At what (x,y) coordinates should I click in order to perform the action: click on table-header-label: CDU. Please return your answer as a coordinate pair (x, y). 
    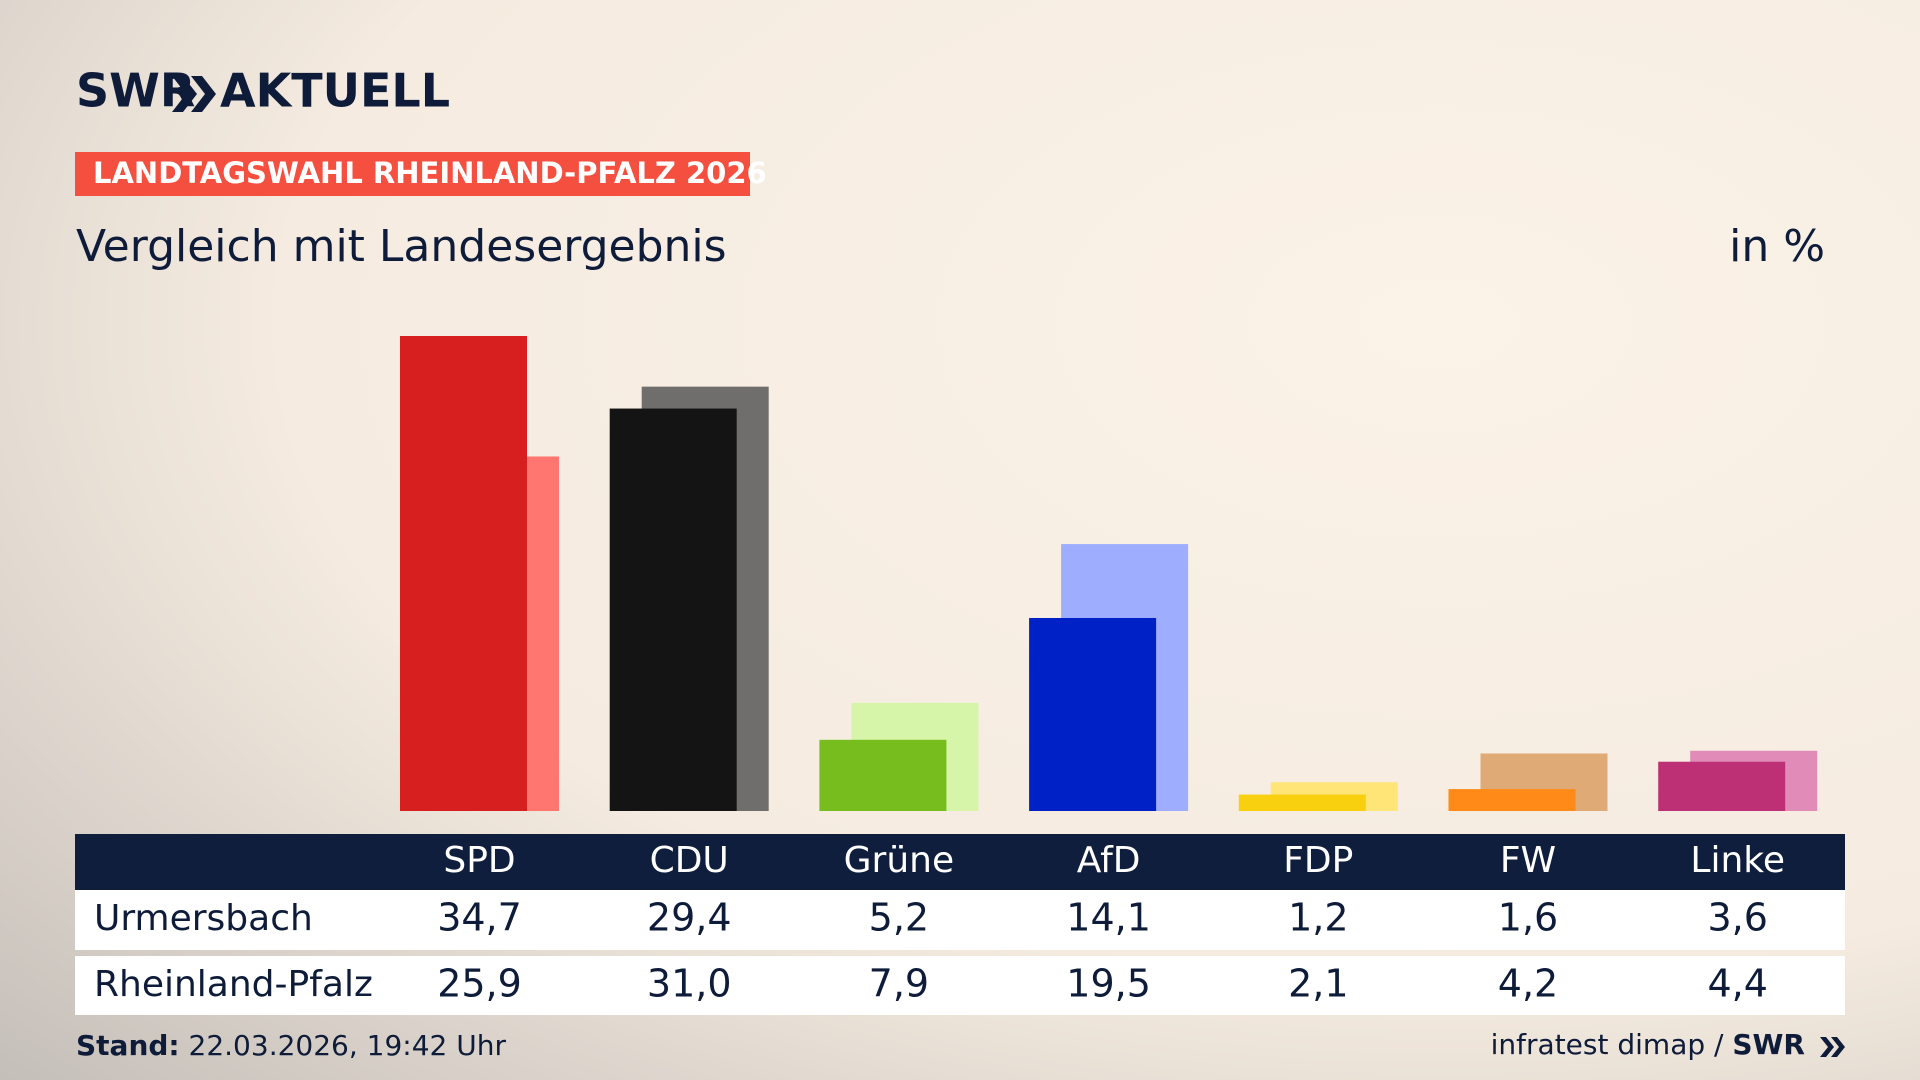
    Looking at the image, I should click on (689, 860).